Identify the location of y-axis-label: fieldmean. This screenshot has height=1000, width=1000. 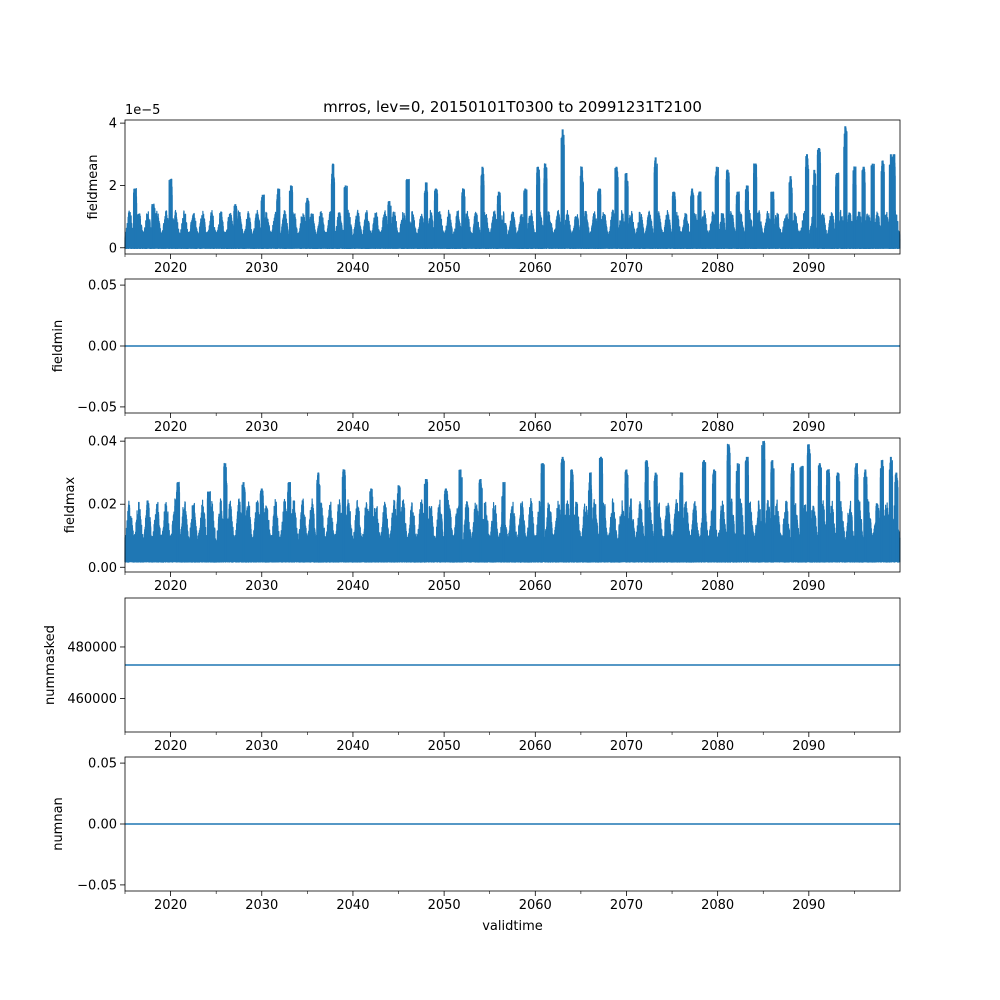
(93, 187).